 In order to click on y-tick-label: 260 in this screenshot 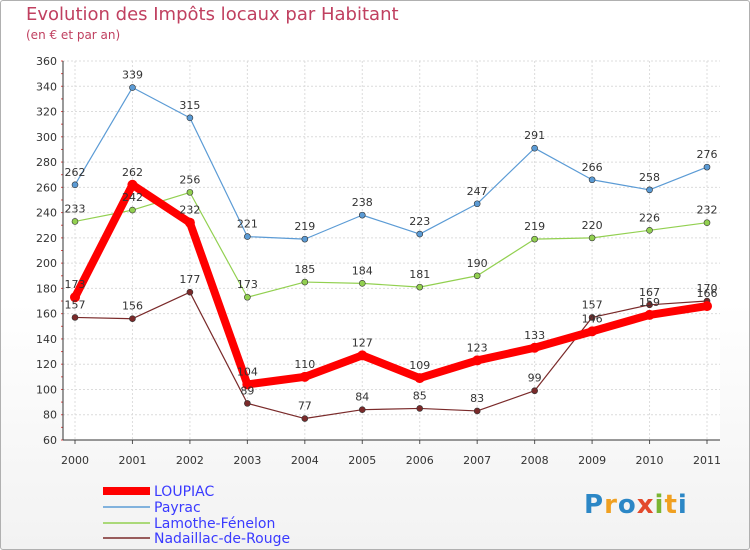, I will do `click(46, 187)`.